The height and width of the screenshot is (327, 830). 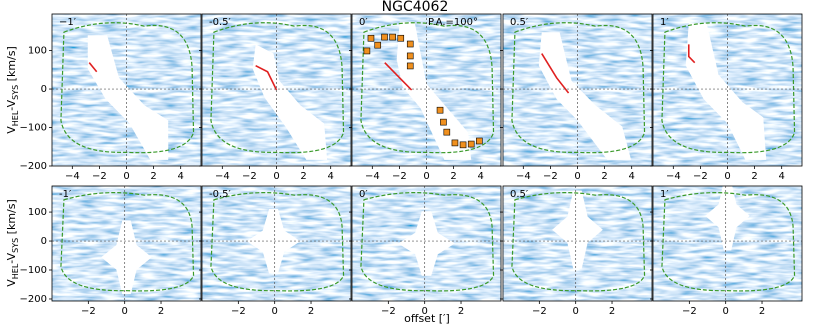 What do you see at coordinates (68, 22) in the screenshot?
I see `panel-label: −1′` at bounding box center [68, 22].